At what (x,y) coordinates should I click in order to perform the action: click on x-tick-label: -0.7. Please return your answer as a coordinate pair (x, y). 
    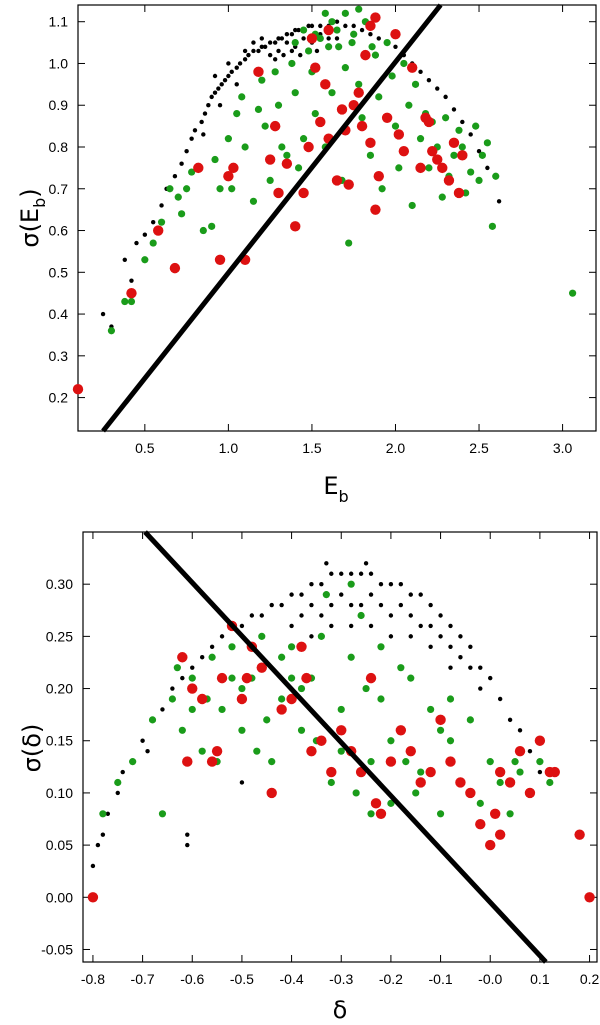
    Looking at the image, I should click on (143, 979).